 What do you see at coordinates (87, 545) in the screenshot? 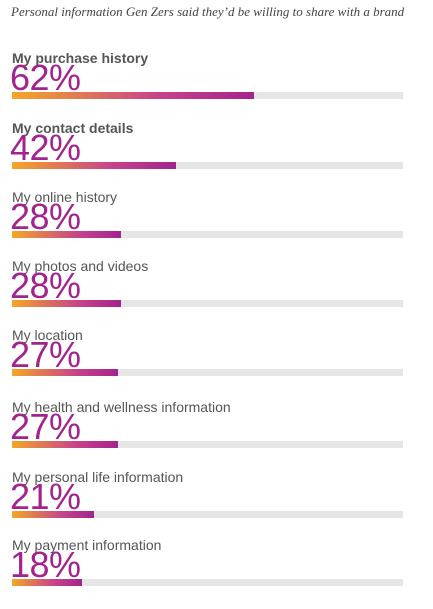
I see `bar-label: My payment information` at bounding box center [87, 545].